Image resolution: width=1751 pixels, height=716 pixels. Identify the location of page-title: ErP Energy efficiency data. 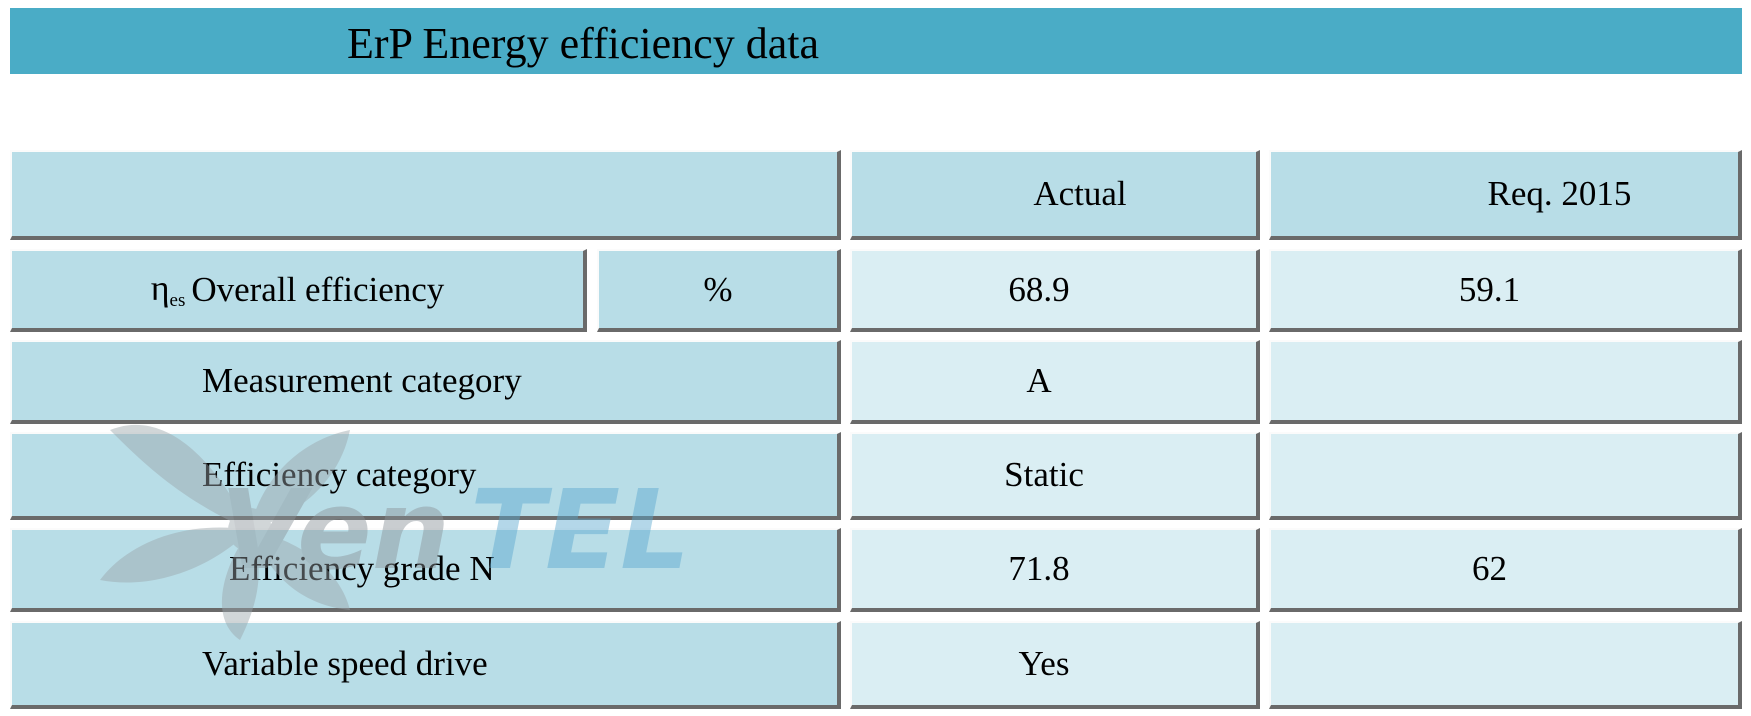
(583, 43).